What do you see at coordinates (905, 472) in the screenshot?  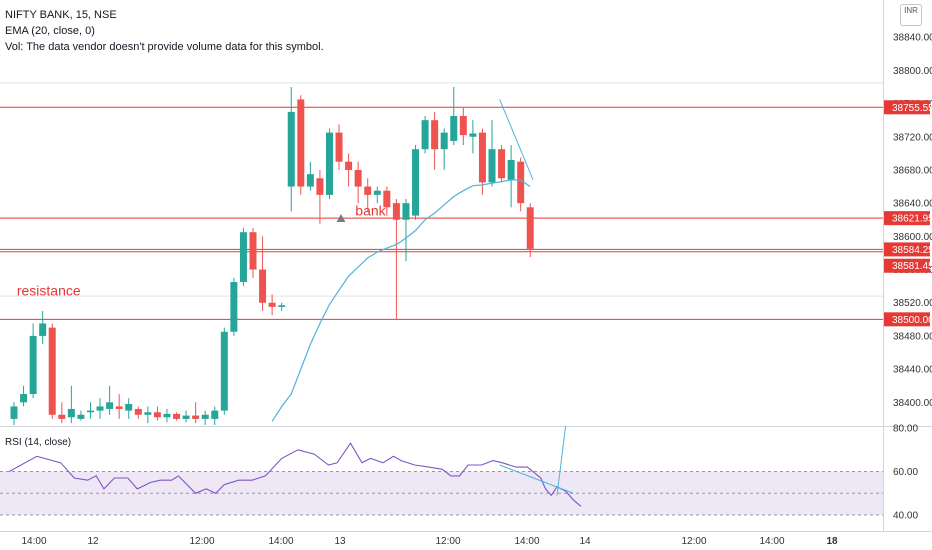 I see `rsi-tick-label: 60.00` at bounding box center [905, 472].